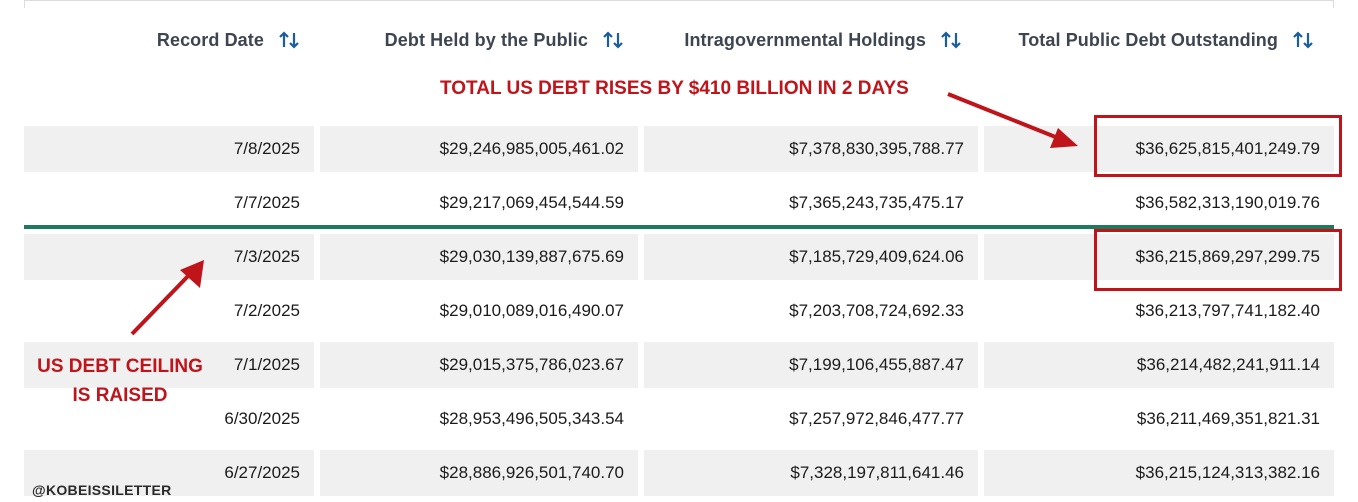 This screenshot has height=502, width=1358. Describe the element at coordinates (169, 473) in the screenshot. I see `cell-record-date: 6/27/2025` at that location.